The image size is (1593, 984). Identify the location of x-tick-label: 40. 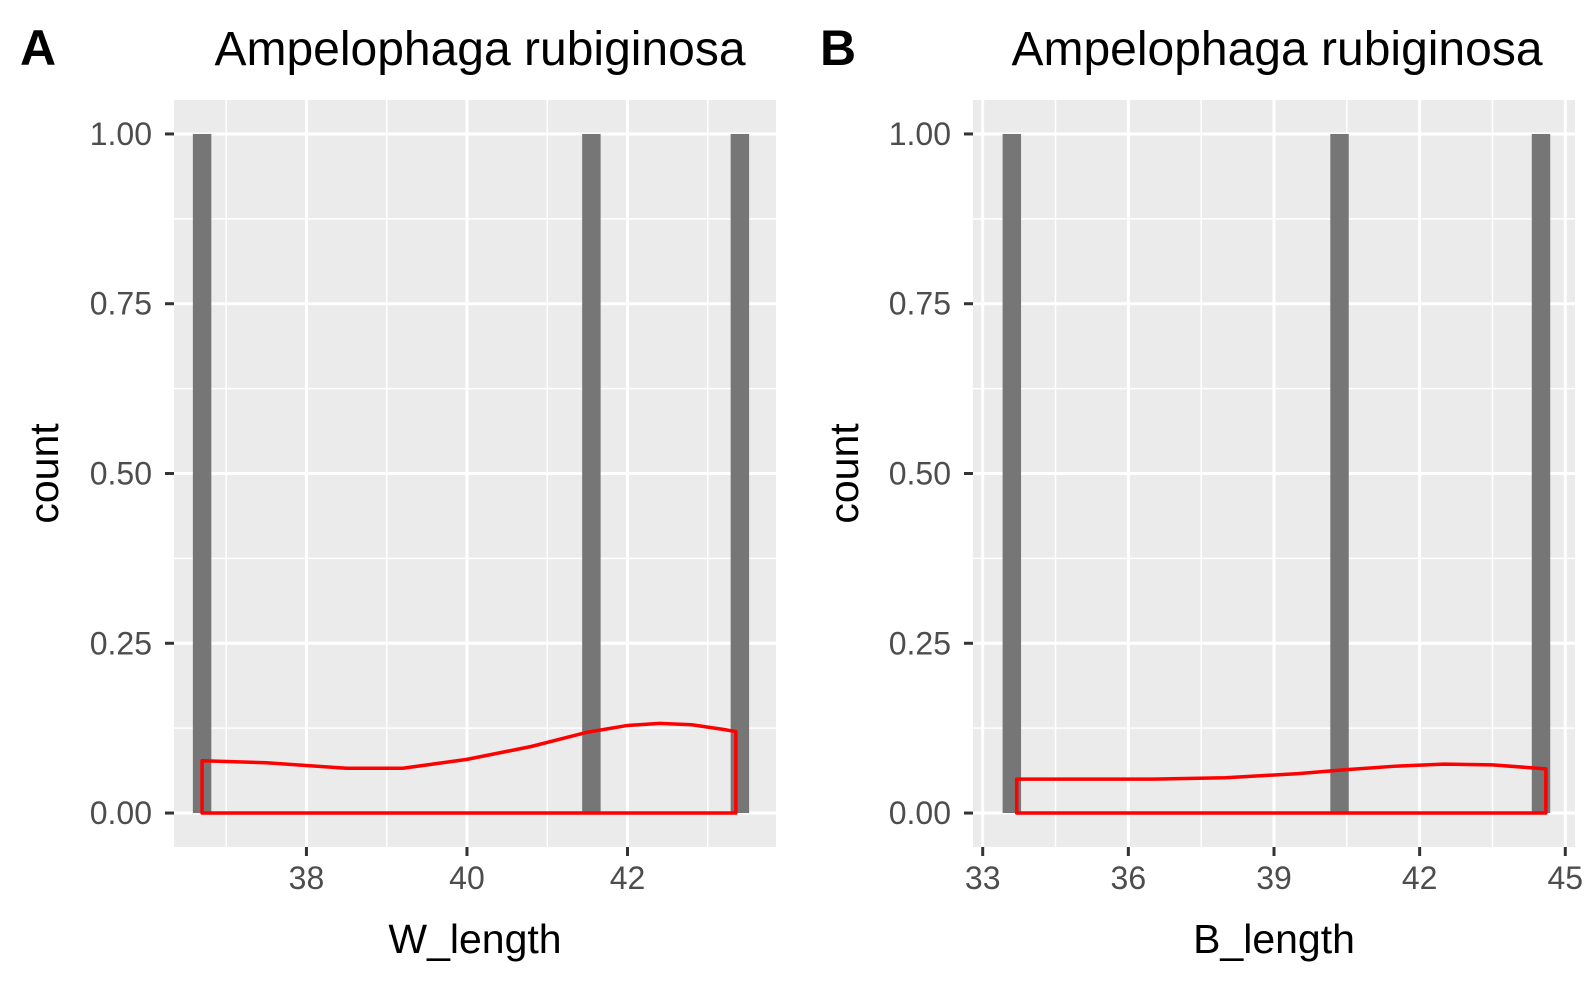
(467, 878).